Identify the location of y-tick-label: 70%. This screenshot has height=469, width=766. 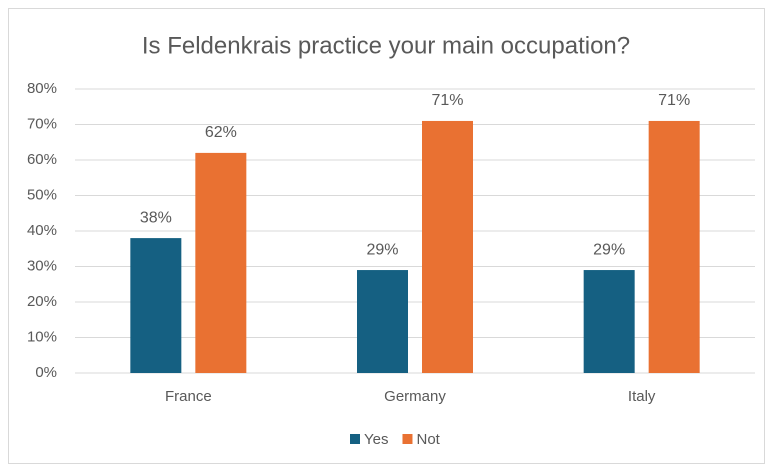
(42, 123).